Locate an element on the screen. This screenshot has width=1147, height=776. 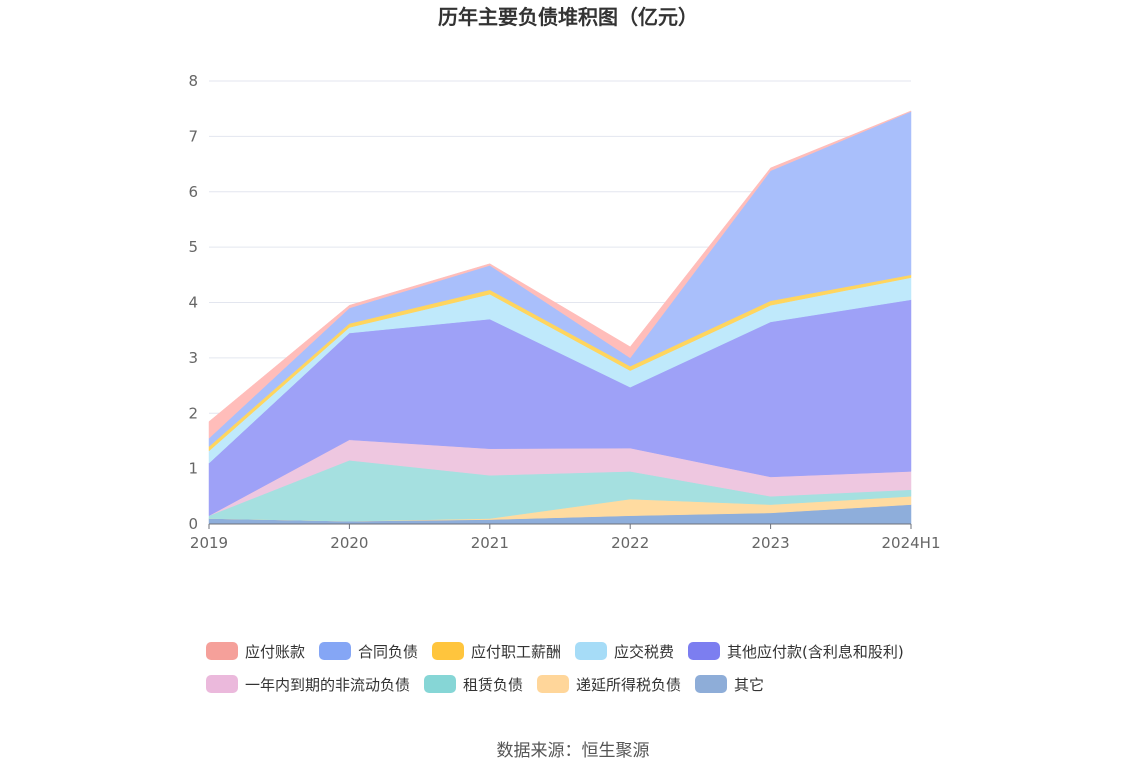
y-tick-label: 3 is located at coordinates (193, 358).